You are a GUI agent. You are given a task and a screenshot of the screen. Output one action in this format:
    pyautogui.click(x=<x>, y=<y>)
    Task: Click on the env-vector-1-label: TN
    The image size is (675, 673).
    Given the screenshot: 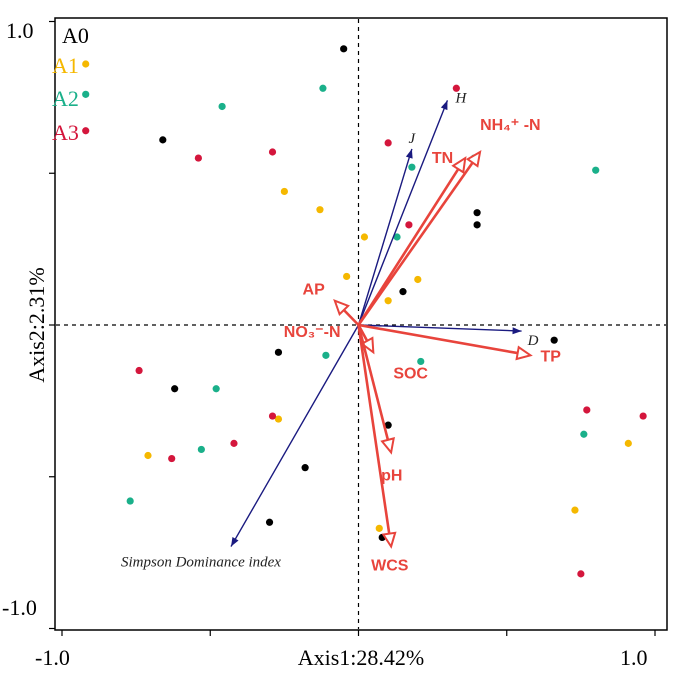 What is the action you would take?
    pyautogui.click(x=442, y=158)
    